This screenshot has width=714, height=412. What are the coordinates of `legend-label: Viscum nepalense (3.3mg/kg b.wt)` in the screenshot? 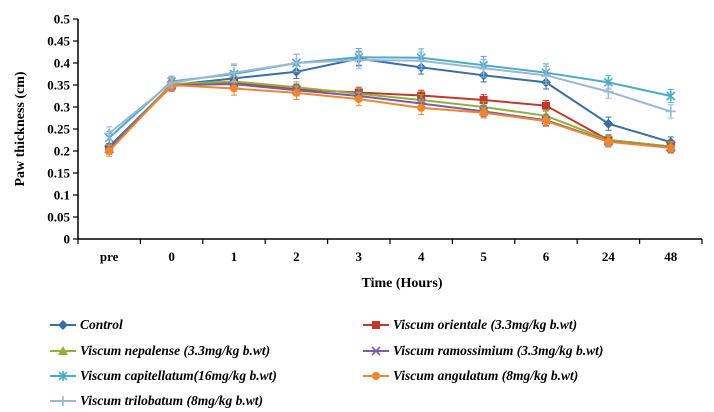 It's located at (175, 350).